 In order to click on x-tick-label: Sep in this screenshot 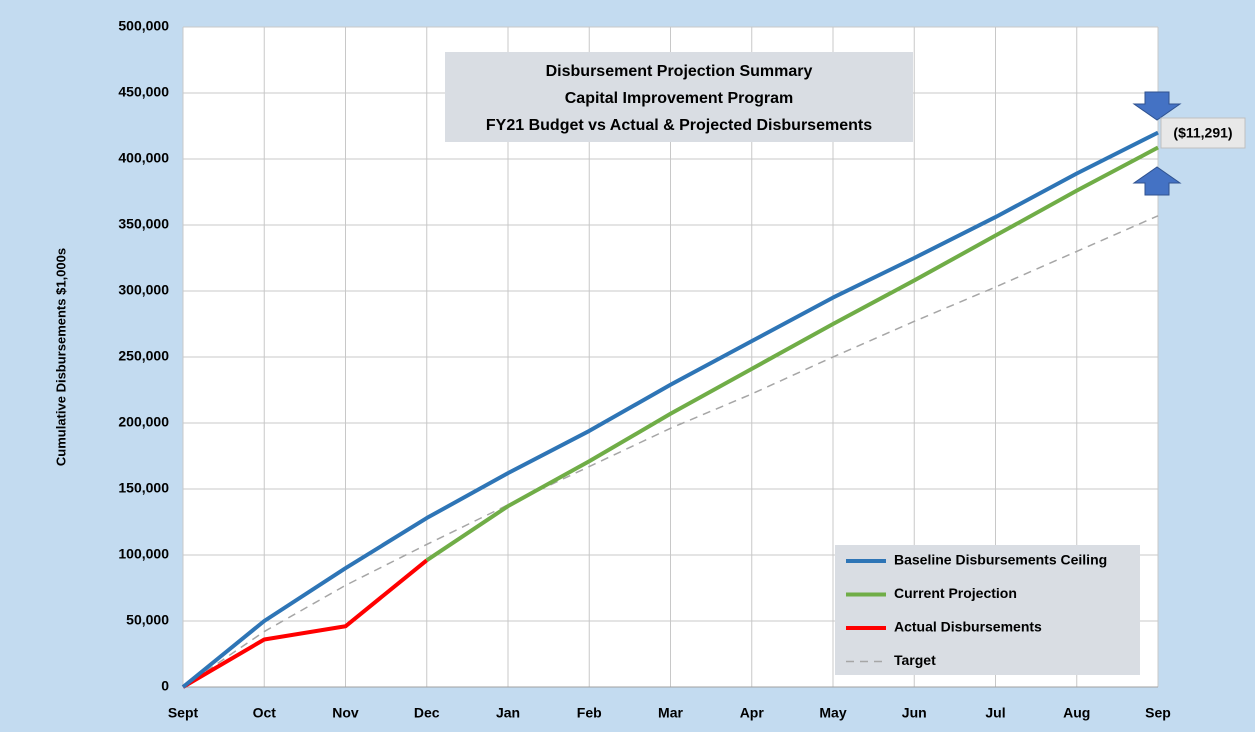, I will do `click(1158, 713)`.